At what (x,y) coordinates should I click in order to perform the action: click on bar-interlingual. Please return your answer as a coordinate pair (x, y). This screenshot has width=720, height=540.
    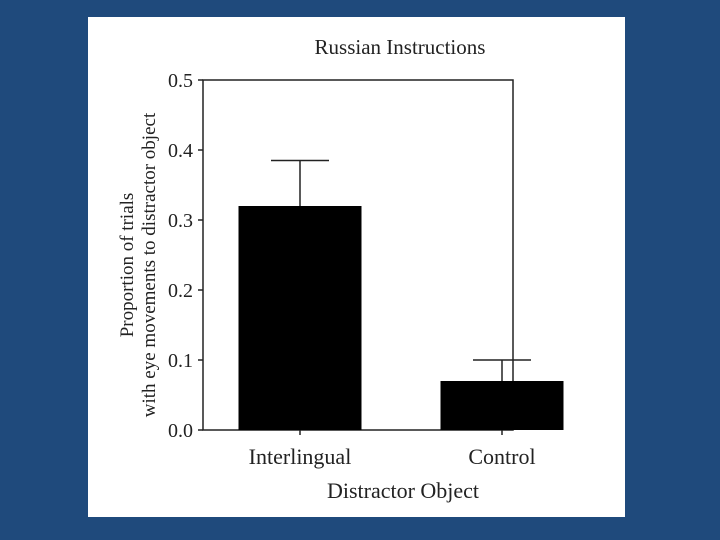
    Looking at the image, I should click on (300, 318).